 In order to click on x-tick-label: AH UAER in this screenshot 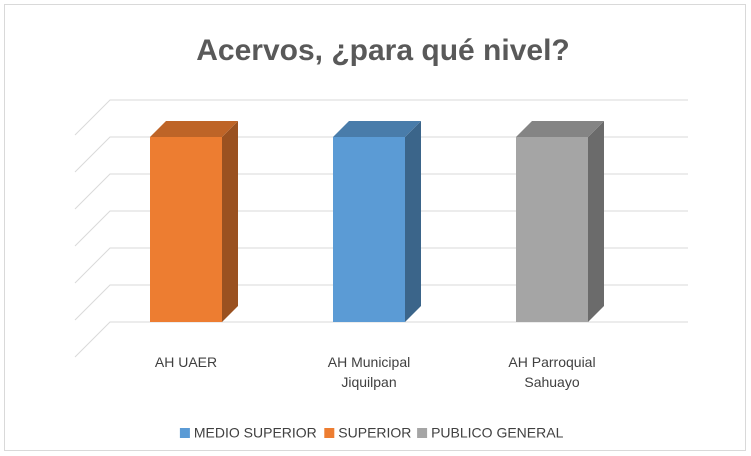, I will do `click(186, 362)`.